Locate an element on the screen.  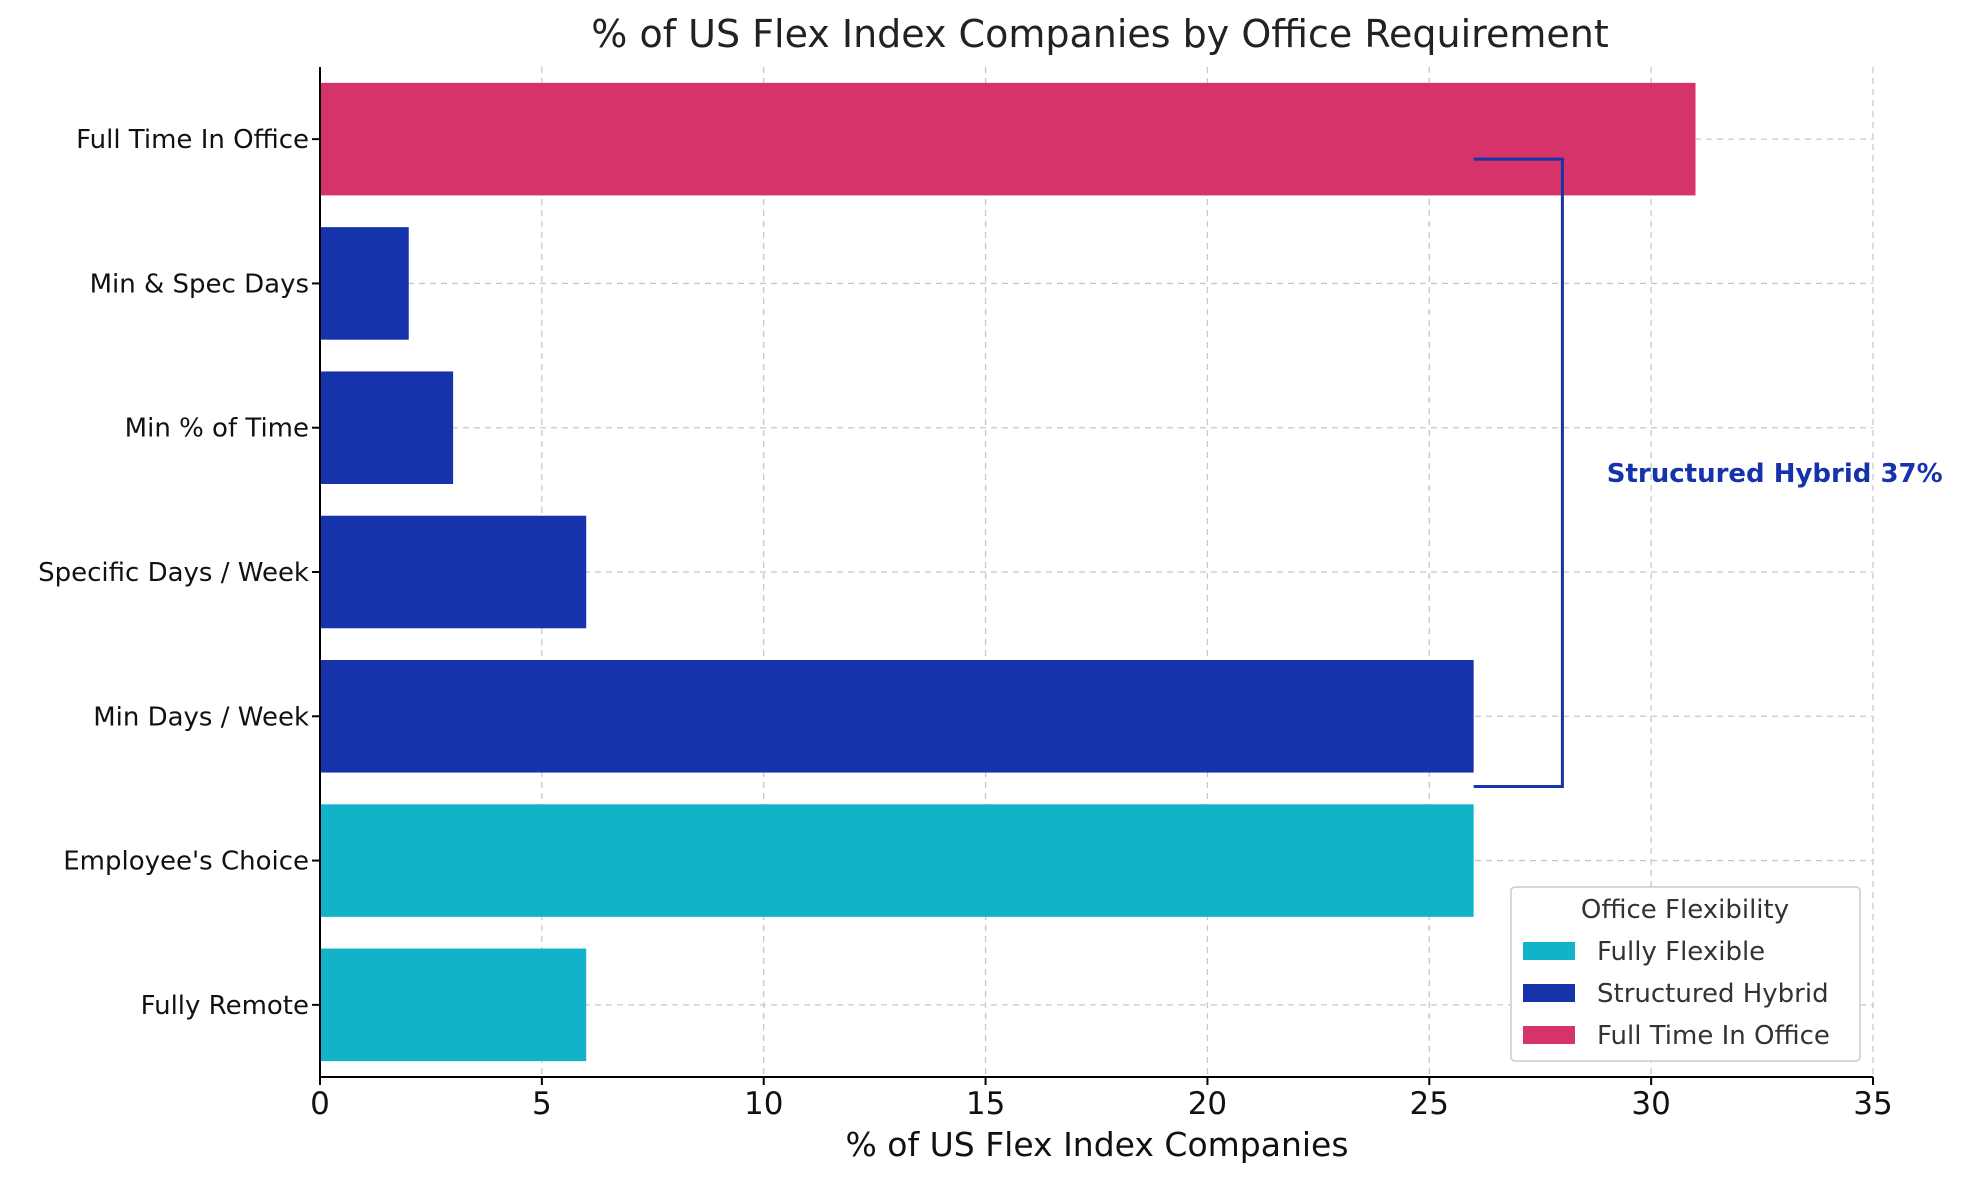
y-tick-label: Specific Days / Week is located at coordinates (173, 573).